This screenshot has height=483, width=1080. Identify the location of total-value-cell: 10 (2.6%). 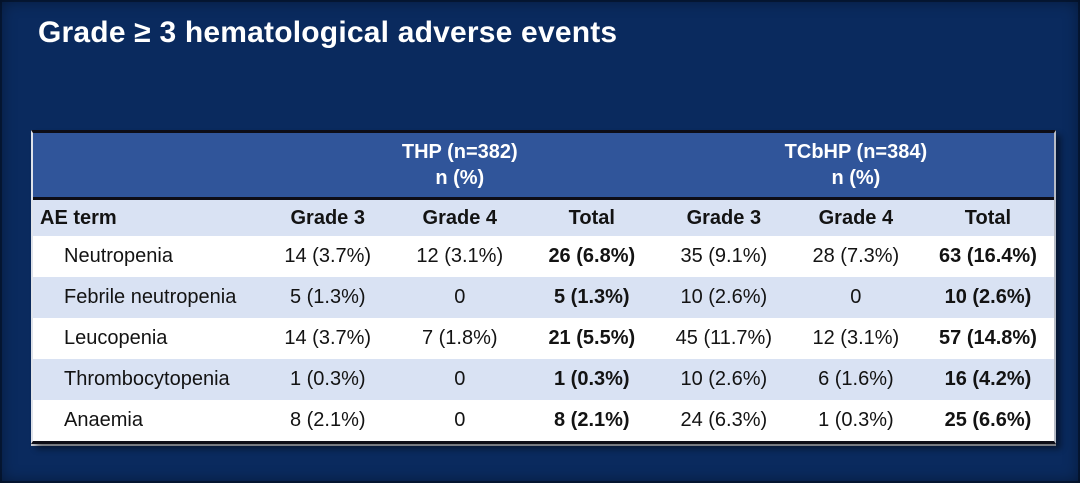
(987, 297).